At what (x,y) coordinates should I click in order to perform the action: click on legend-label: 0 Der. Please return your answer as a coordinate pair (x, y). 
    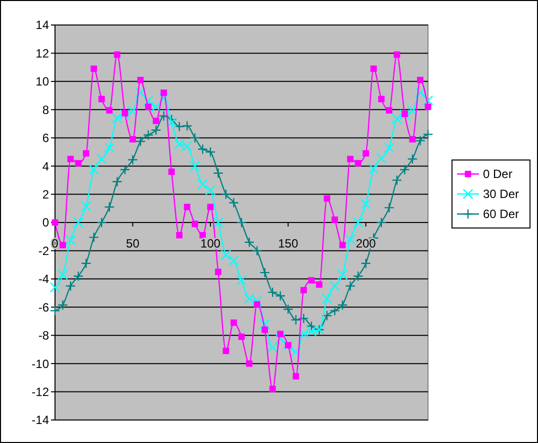
    Looking at the image, I should click on (497, 174).